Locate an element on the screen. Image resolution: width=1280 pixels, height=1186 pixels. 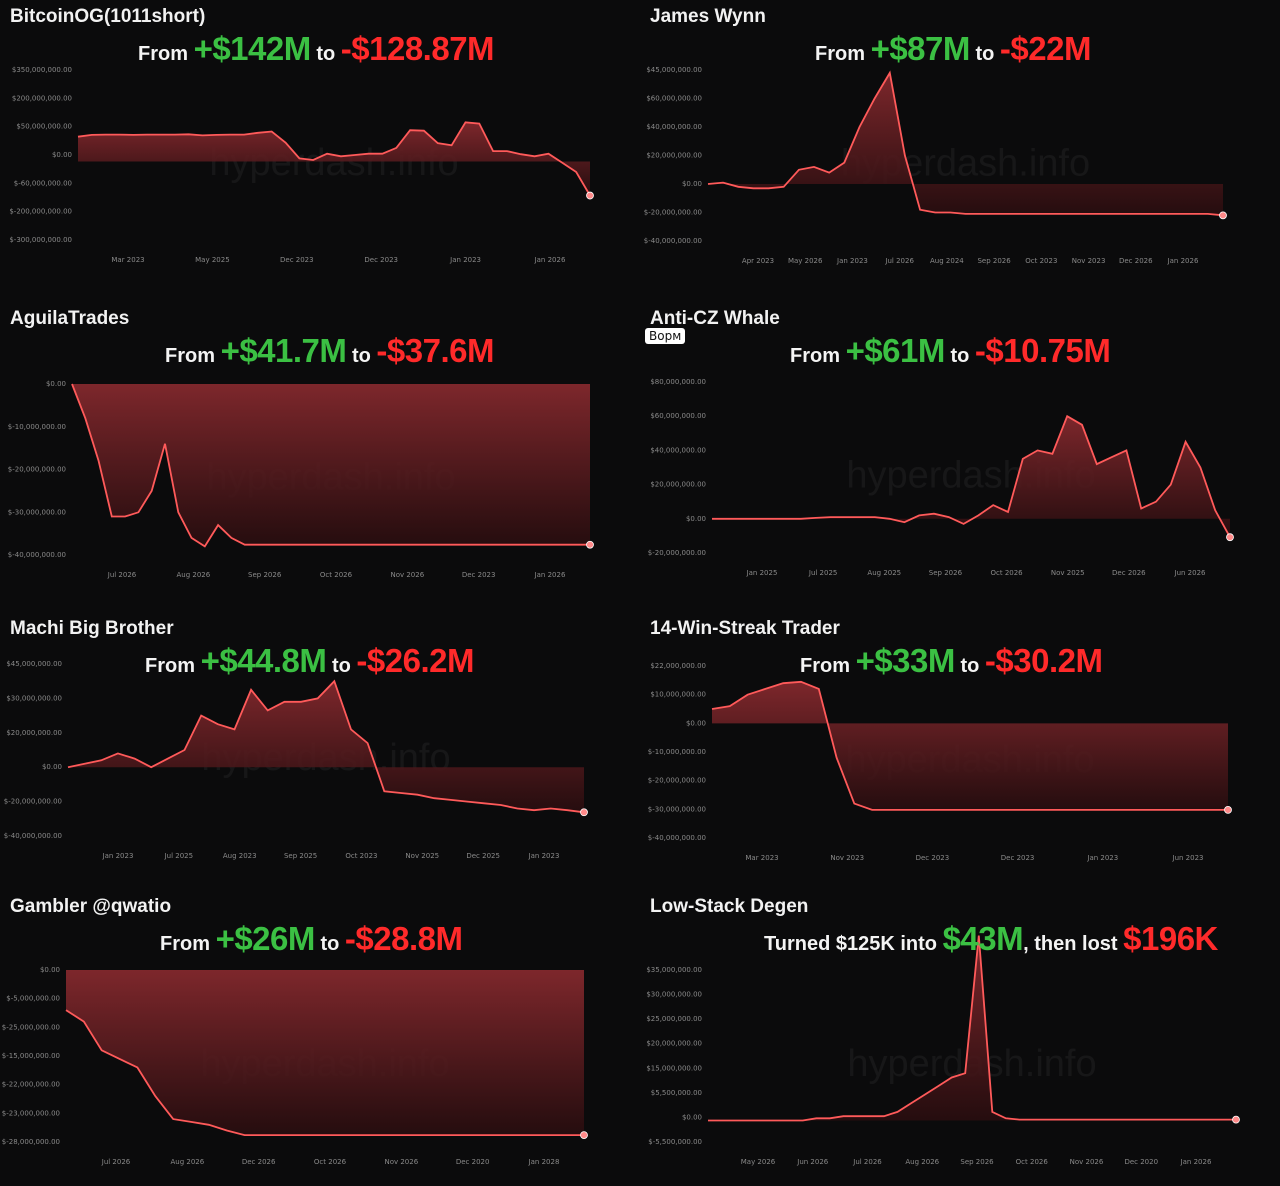
x-tick-label: Jun 2026 is located at coordinates (812, 1162).